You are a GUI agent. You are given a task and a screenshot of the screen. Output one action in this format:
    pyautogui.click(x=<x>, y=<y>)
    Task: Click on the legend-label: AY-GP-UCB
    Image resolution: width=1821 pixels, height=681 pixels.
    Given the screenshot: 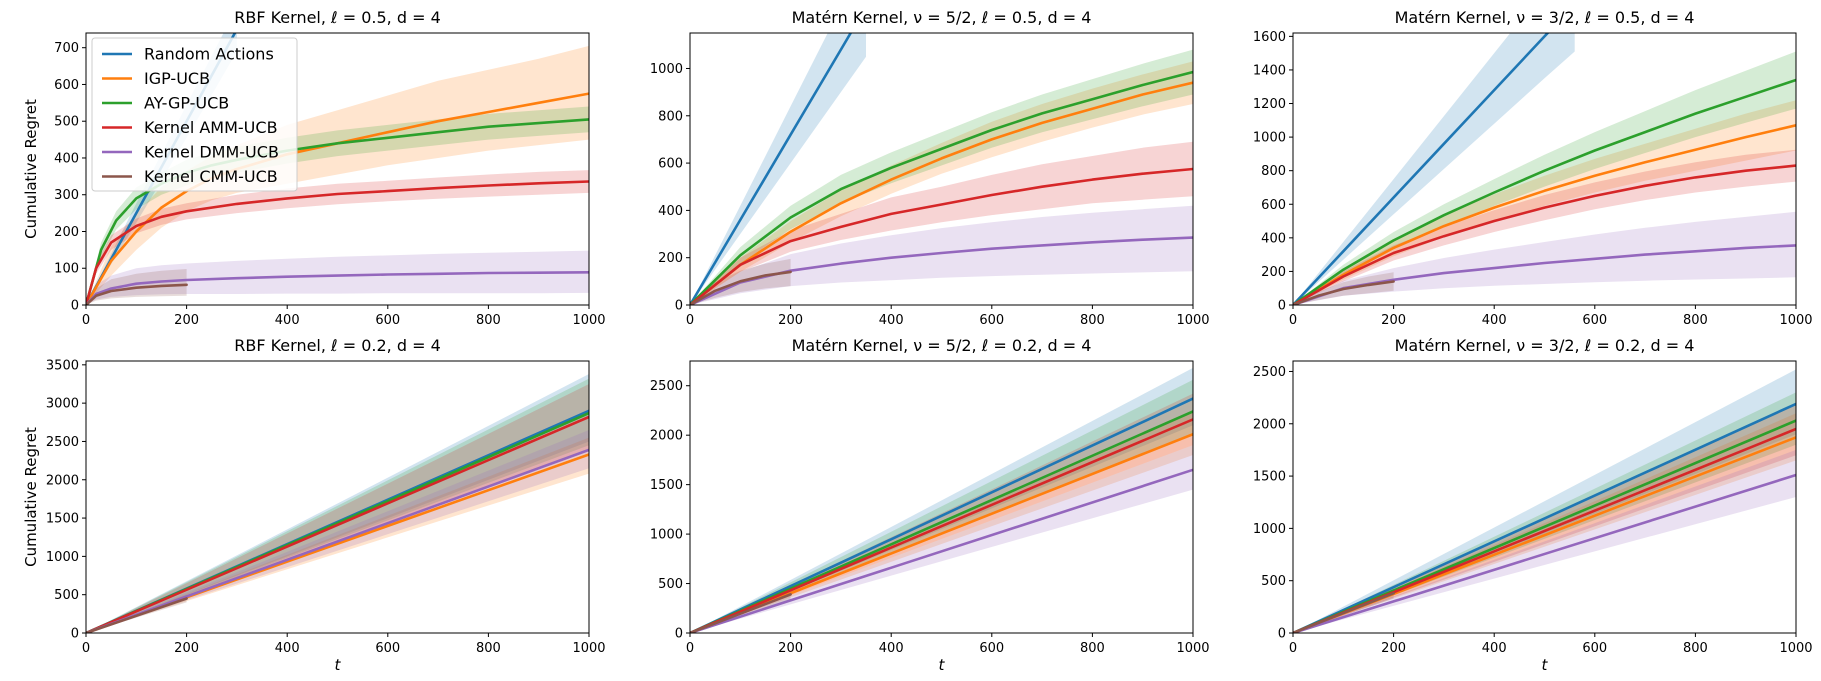 What is the action you would take?
    pyautogui.click(x=186, y=103)
    